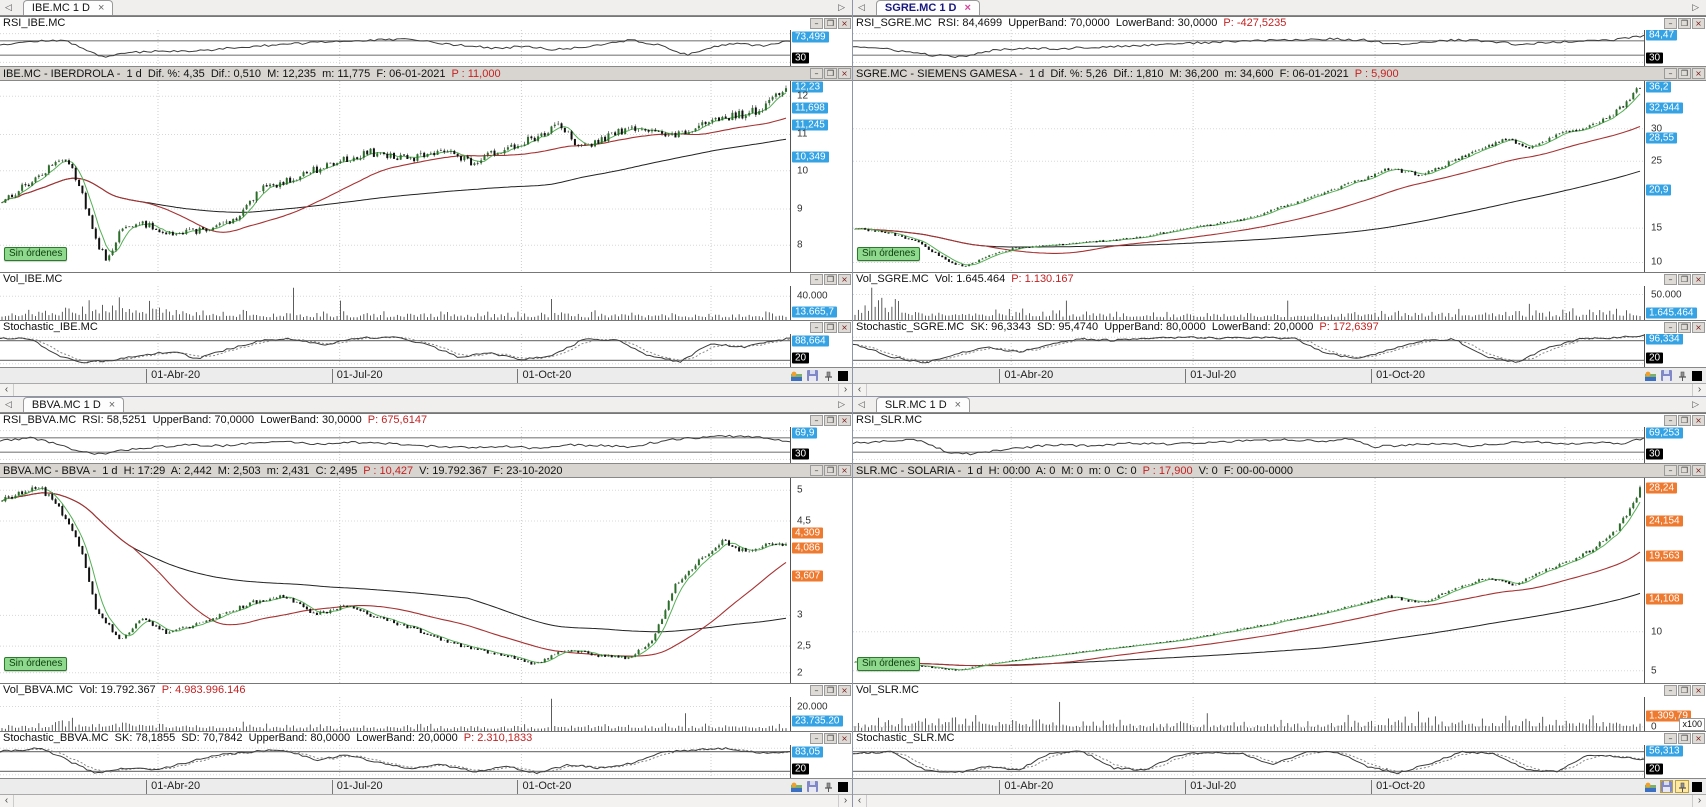 This screenshot has height=807, width=1706. Describe the element at coordinates (923, 404) in the screenshot. I see `chart-tab: SLR.MC 1 D ×` at that location.